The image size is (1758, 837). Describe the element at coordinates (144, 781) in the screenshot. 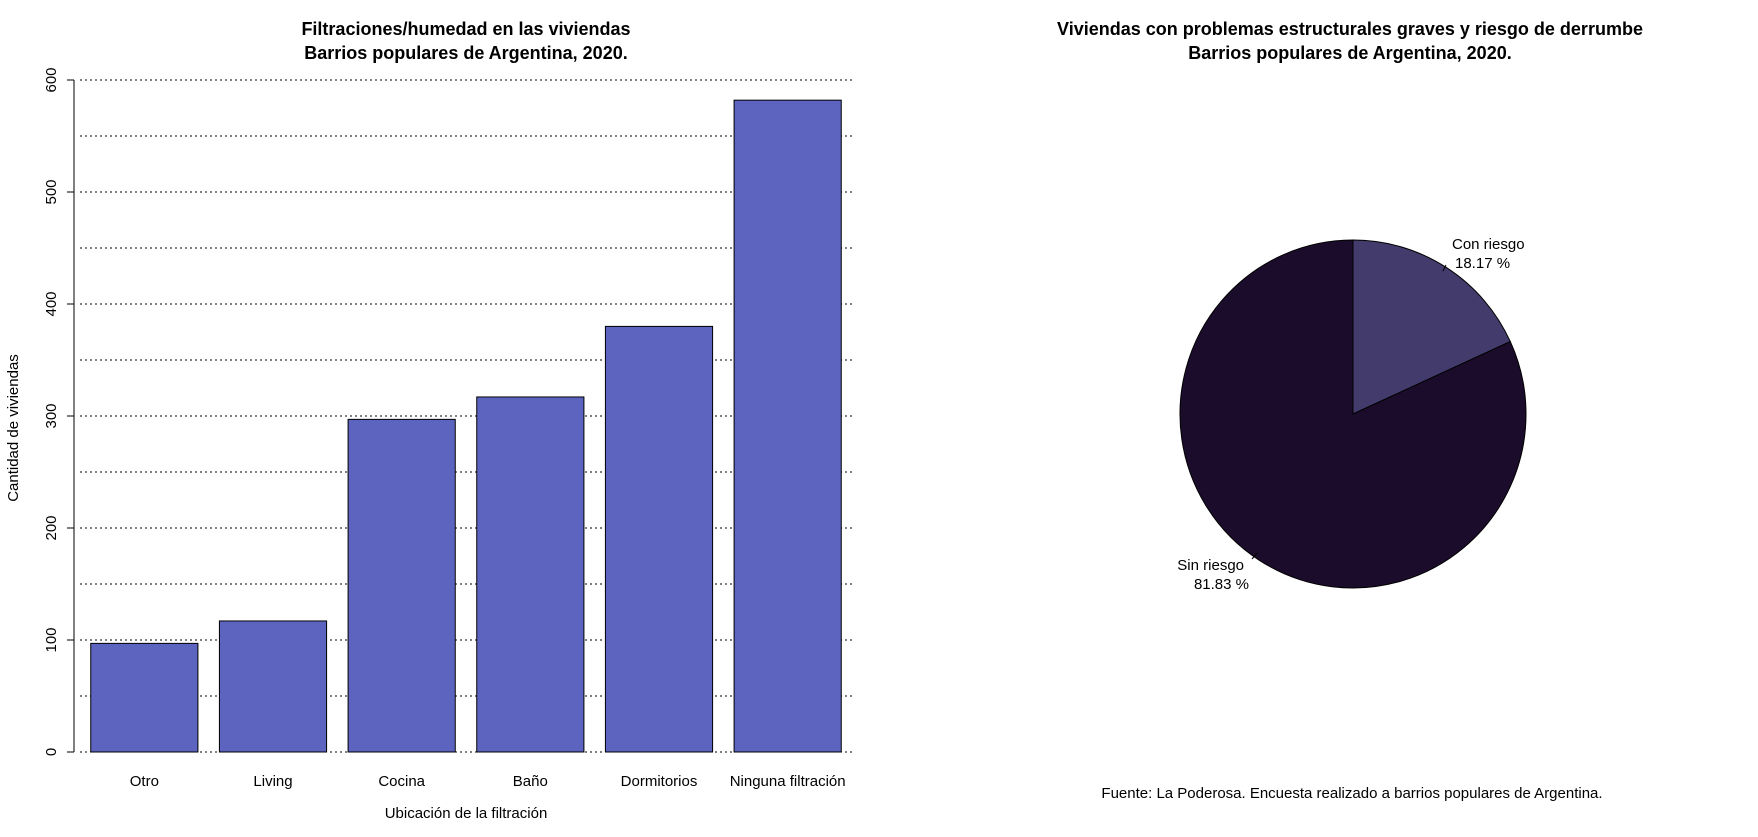

I see `x-tick-label-0: Otro` at that location.